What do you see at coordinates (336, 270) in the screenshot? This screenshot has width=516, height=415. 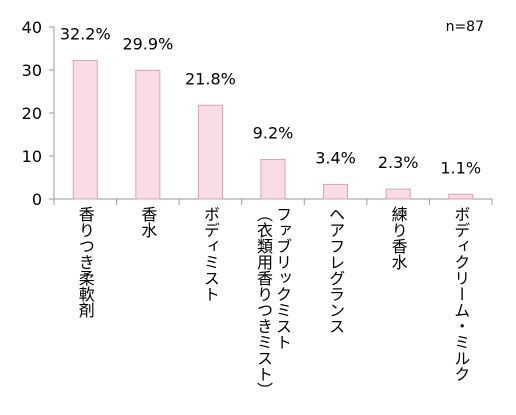 I see `x-tick-label: ヘアフレグランス` at bounding box center [336, 270].